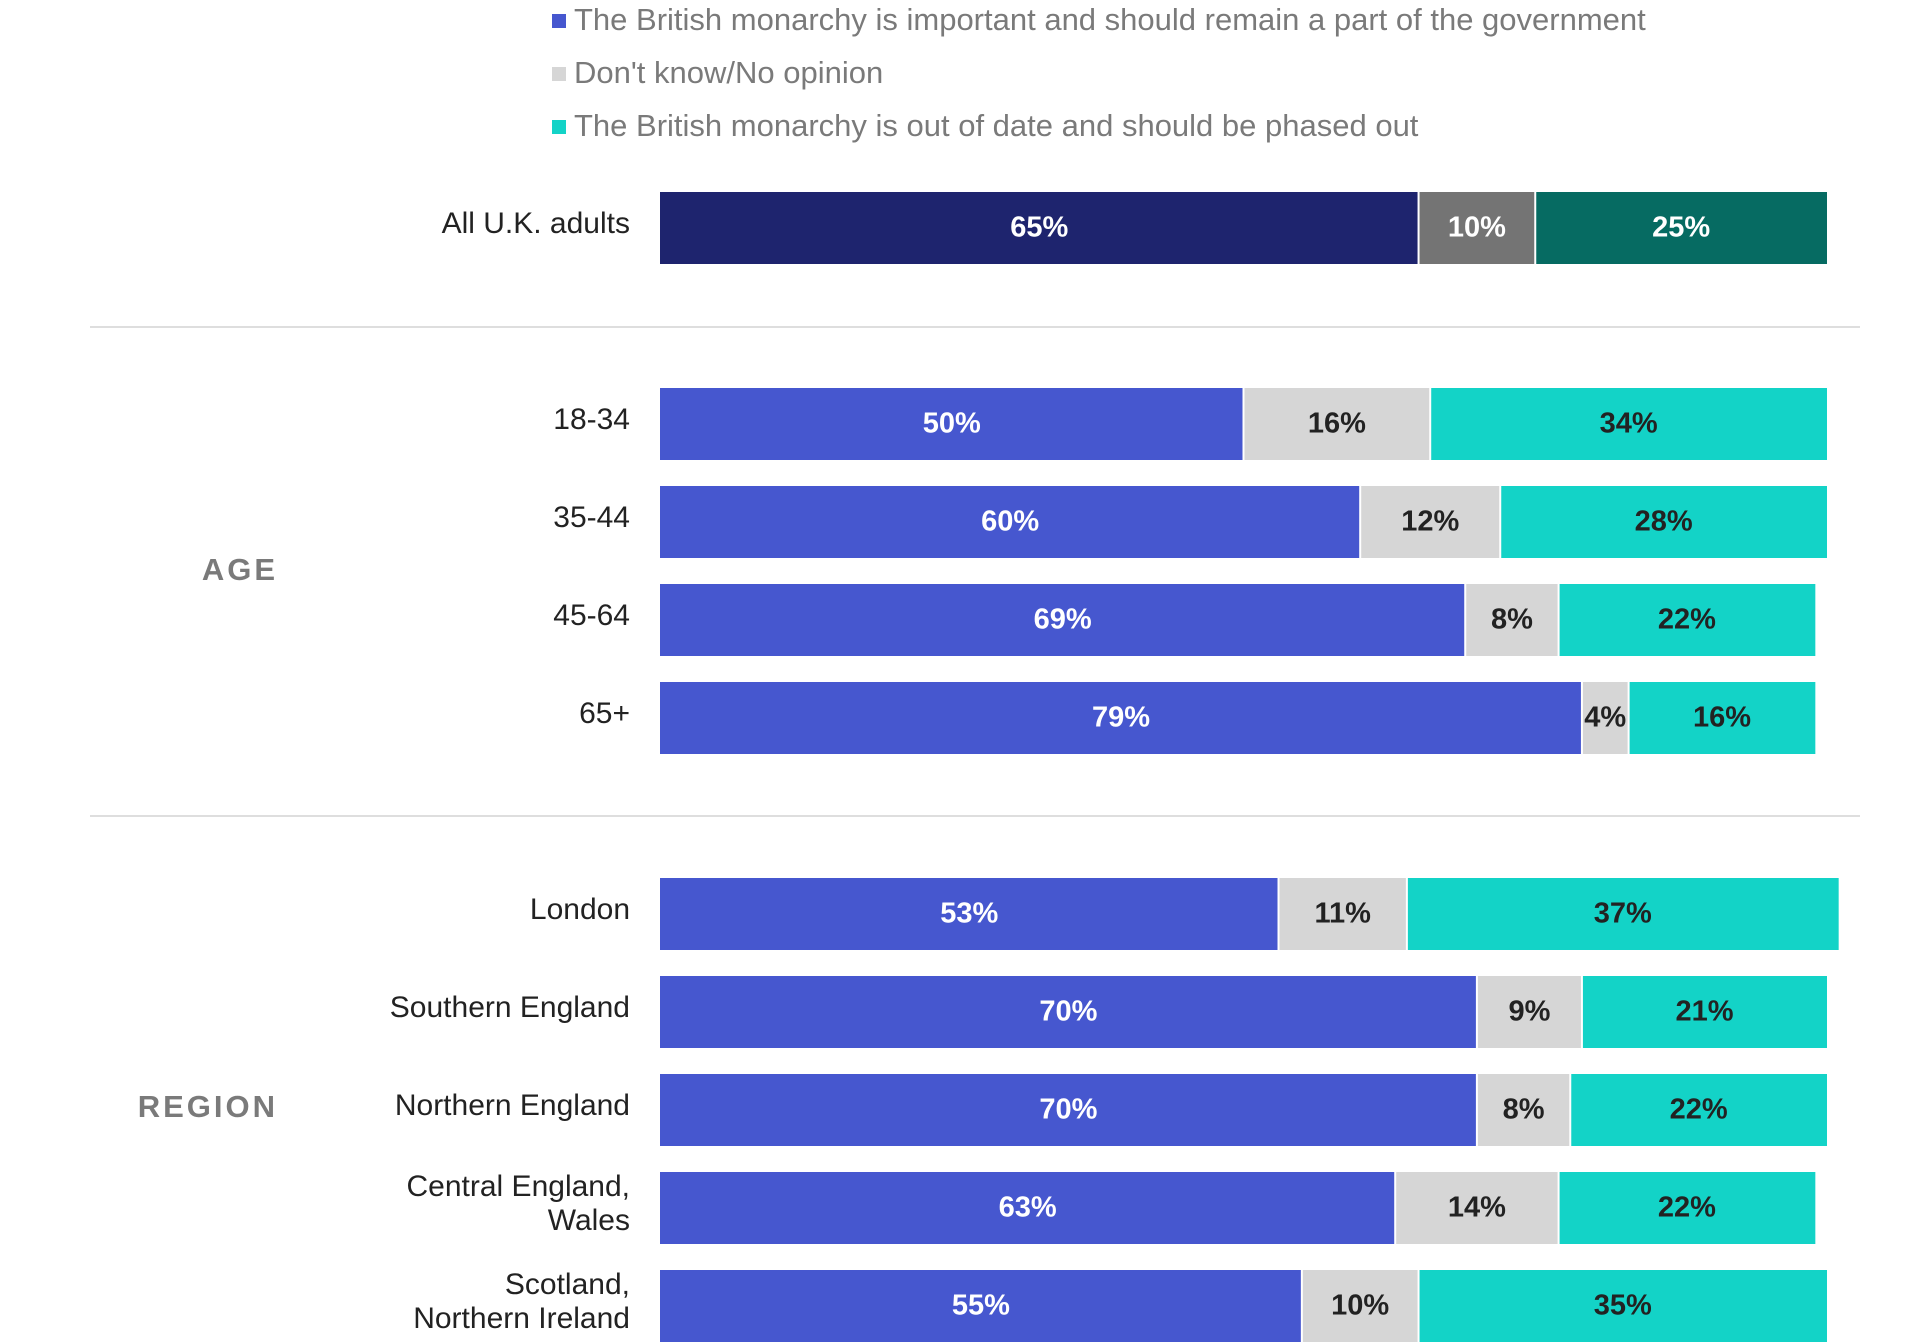 The image size is (1920, 1344). Describe the element at coordinates (521, 1318) in the screenshot. I see `category-label-scotland-northern-ireland-line2: Northern Ireland` at that location.